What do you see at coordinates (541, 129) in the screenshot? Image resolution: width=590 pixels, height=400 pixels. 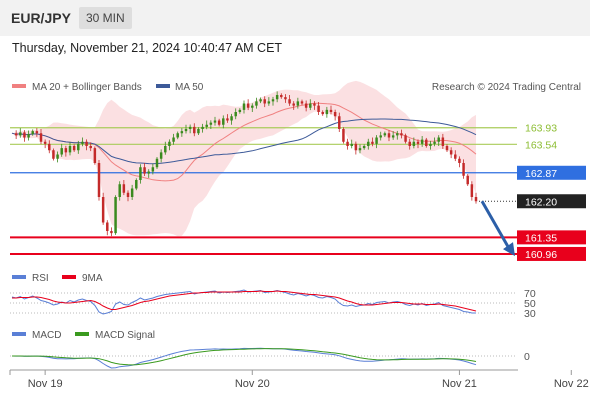 I see `resistance-label: 163.93` at bounding box center [541, 129].